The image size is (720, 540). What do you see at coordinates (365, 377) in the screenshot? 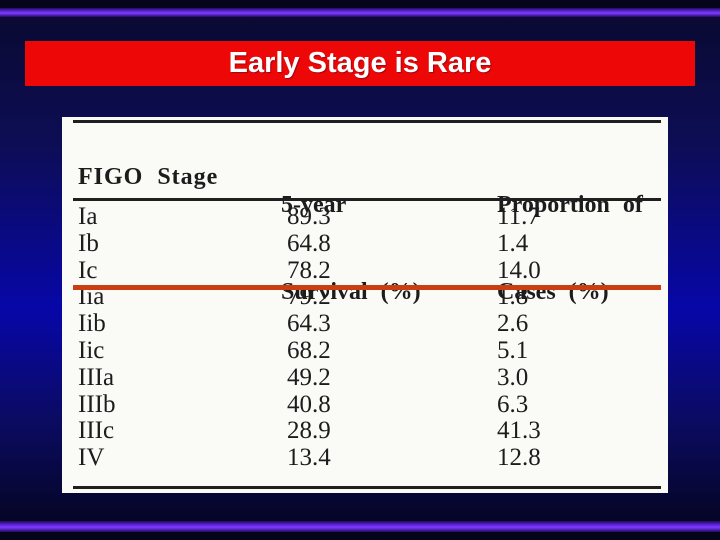
I see `table-row: IIIa 49.2 3.0` at bounding box center [365, 377].